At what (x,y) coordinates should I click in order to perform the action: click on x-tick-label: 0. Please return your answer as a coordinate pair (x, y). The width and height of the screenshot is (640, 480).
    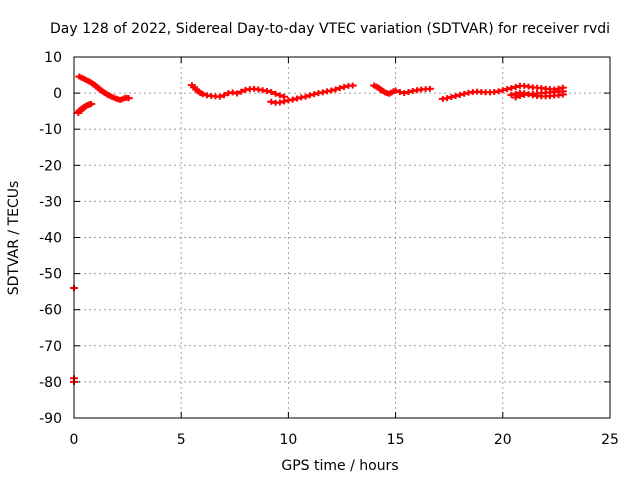
    Looking at the image, I should click on (74, 440).